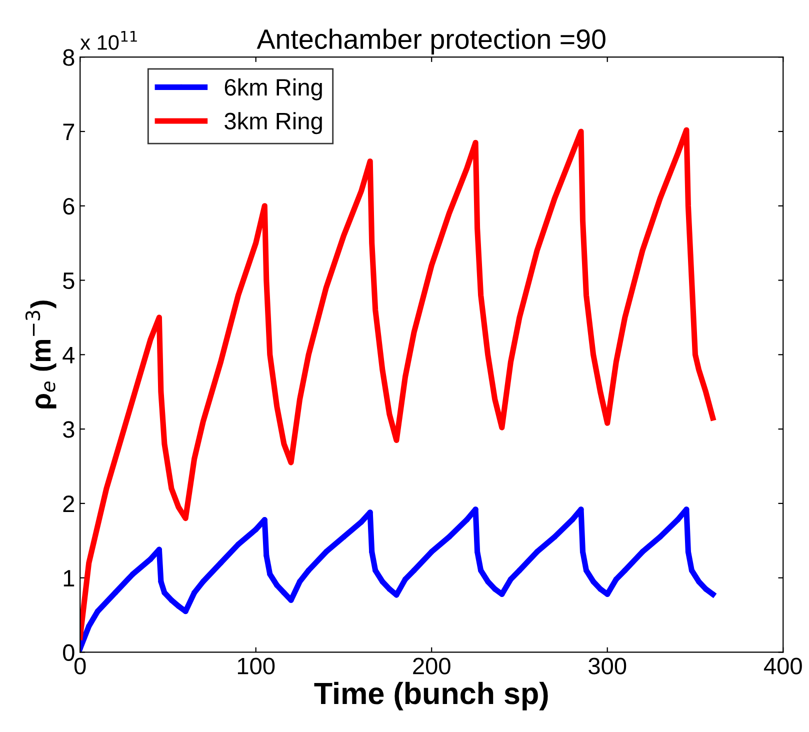 This screenshot has width=809, height=732. I want to click on y-tick-label: 0, so click(68, 652).